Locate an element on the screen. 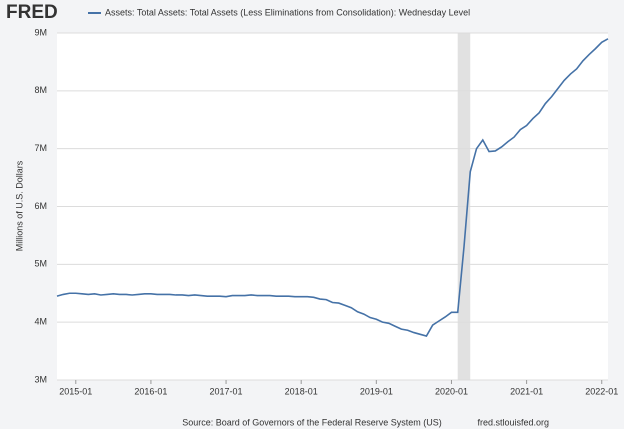 Image resolution: width=624 pixels, height=429 pixels. x-tick-label: 2020-01 is located at coordinates (451, 391).